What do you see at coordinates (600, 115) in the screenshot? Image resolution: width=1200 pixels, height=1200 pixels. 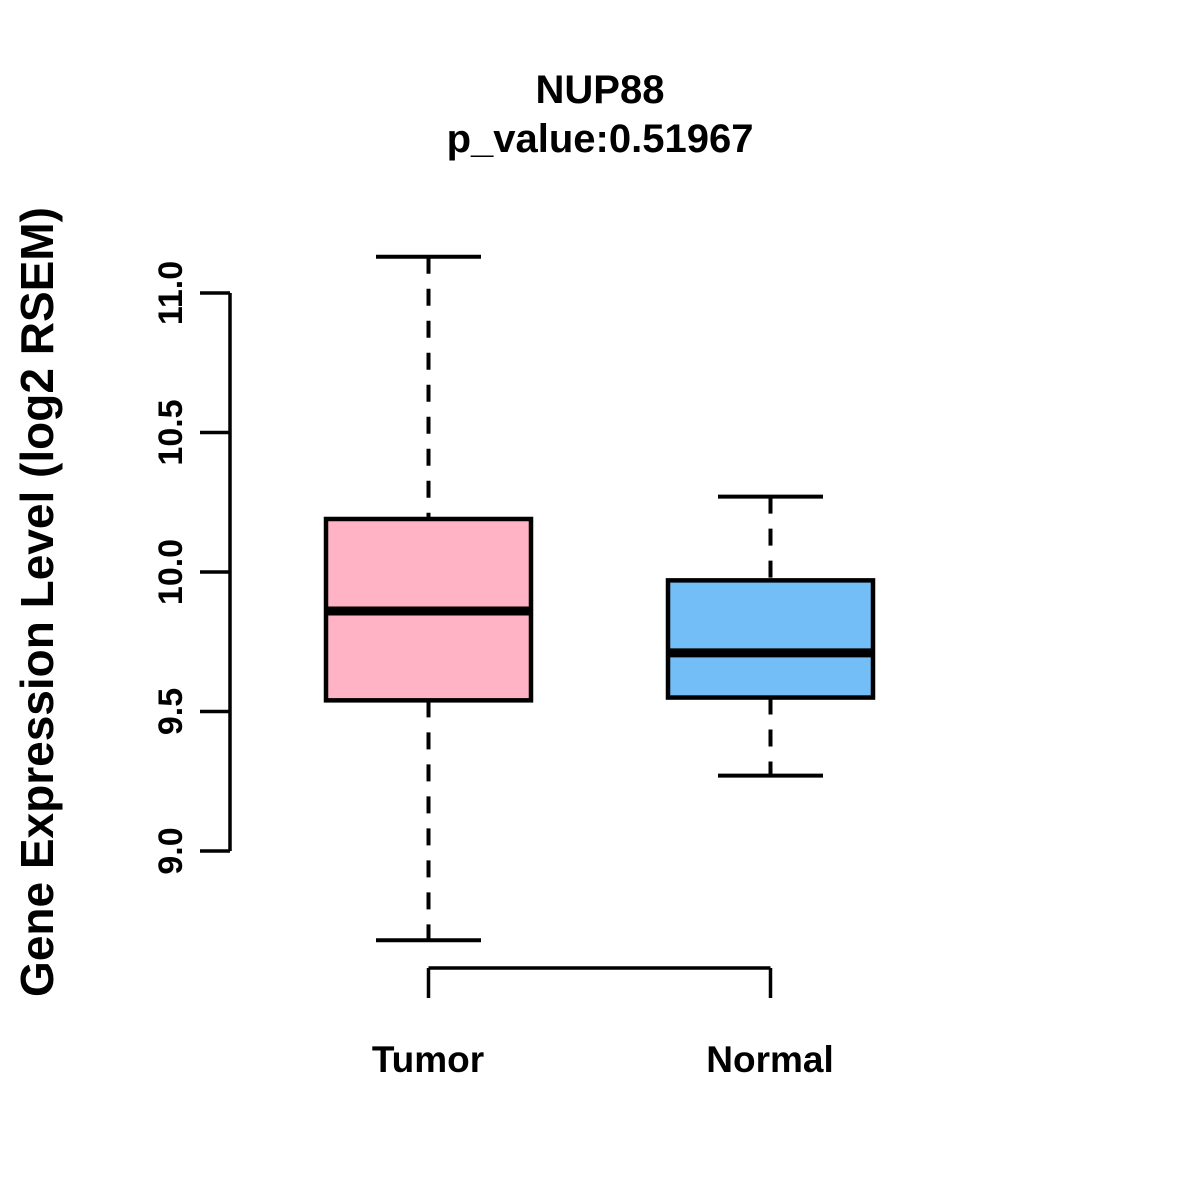 I see `chart-title-block: NUP88 p_value:0.51967` at bounding box center [600, 115].